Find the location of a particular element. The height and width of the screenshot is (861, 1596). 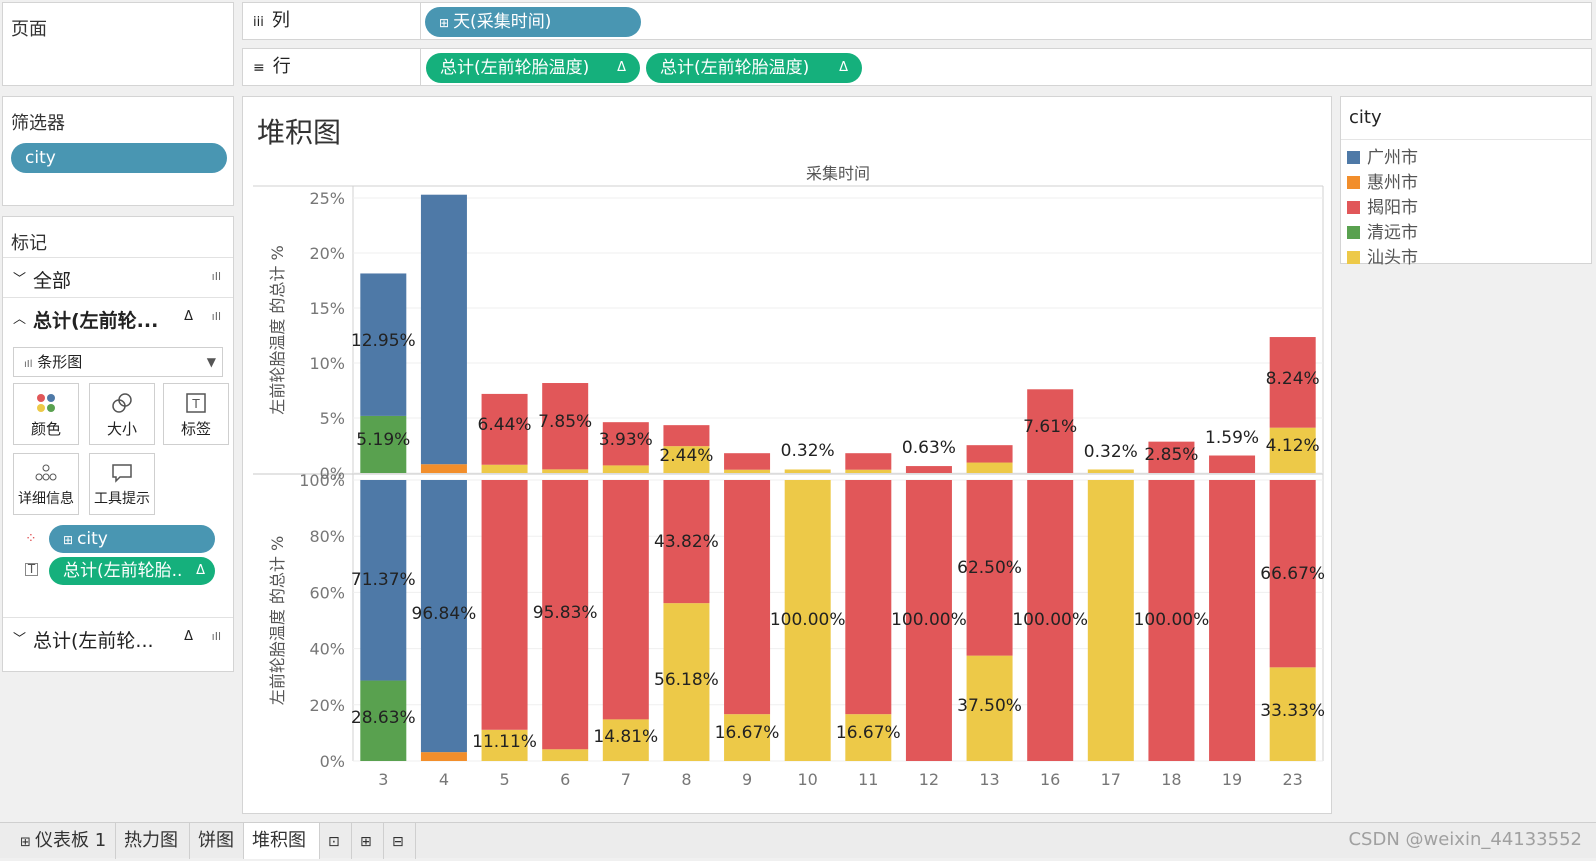

label-icon: T is located at coordinates (196, 403).